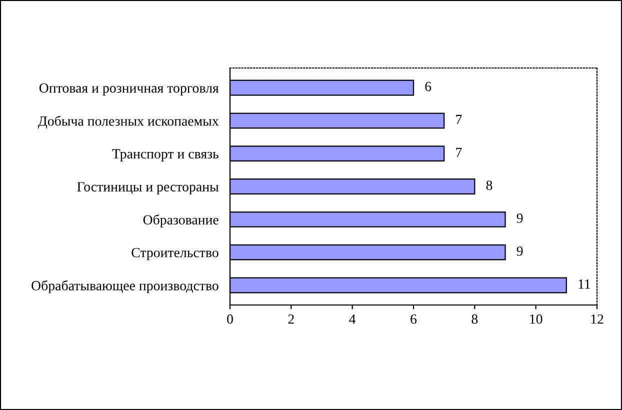  Describe the element at coordinates (128, 122) in the screenshot. I see `y-tick-label: Добыча полезных ископаемых` at that location.